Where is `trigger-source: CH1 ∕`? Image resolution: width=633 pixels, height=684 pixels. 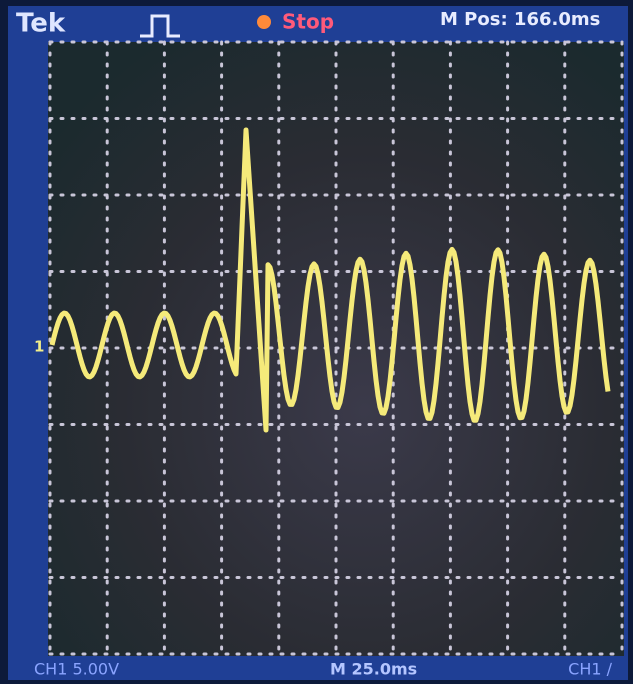
trigger-source: CH1 ∕ is located at coordinates (590, 669).